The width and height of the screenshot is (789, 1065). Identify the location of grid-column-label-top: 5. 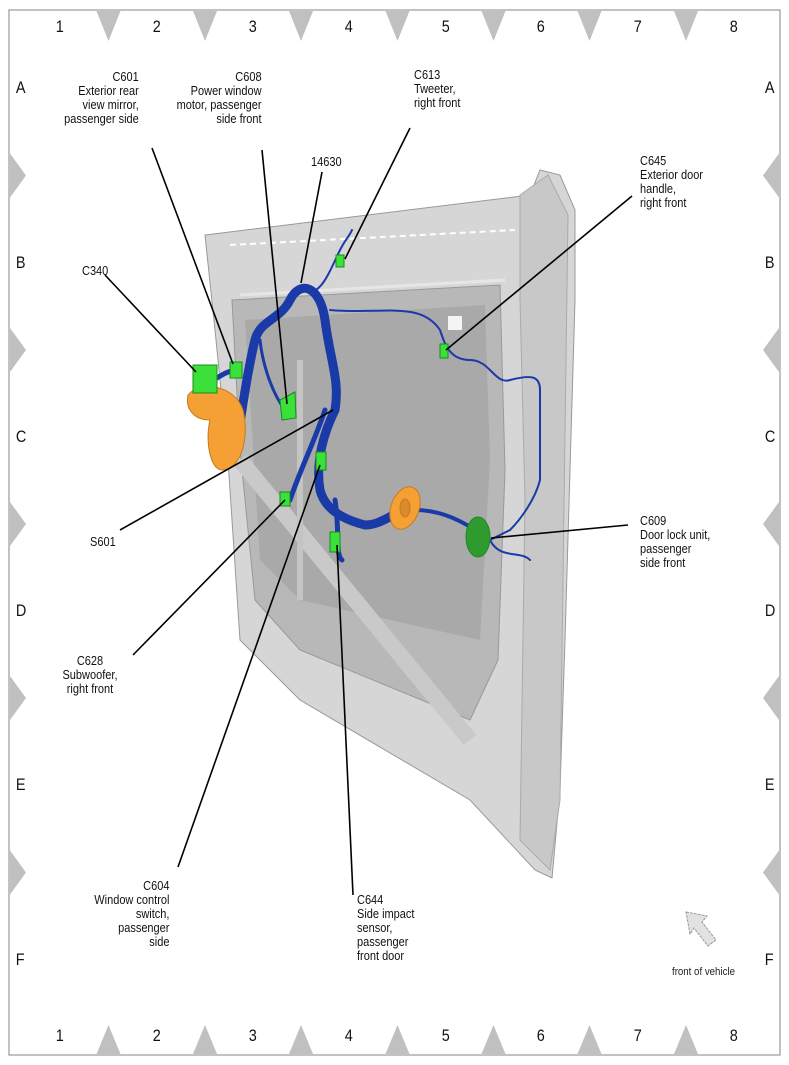
(445, 26).